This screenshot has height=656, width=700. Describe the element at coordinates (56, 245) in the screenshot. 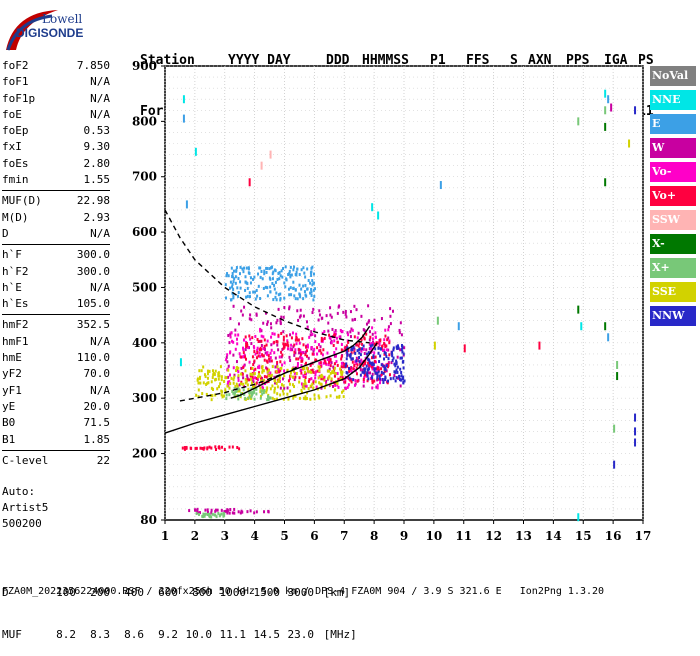

I see `param-divider` at that location.